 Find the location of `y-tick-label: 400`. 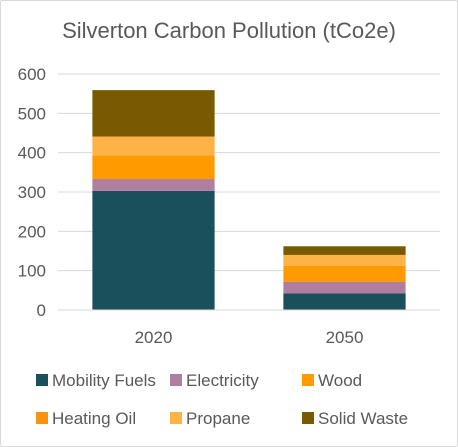

y-tick-label: 400 is located at coordinates (32, 153).